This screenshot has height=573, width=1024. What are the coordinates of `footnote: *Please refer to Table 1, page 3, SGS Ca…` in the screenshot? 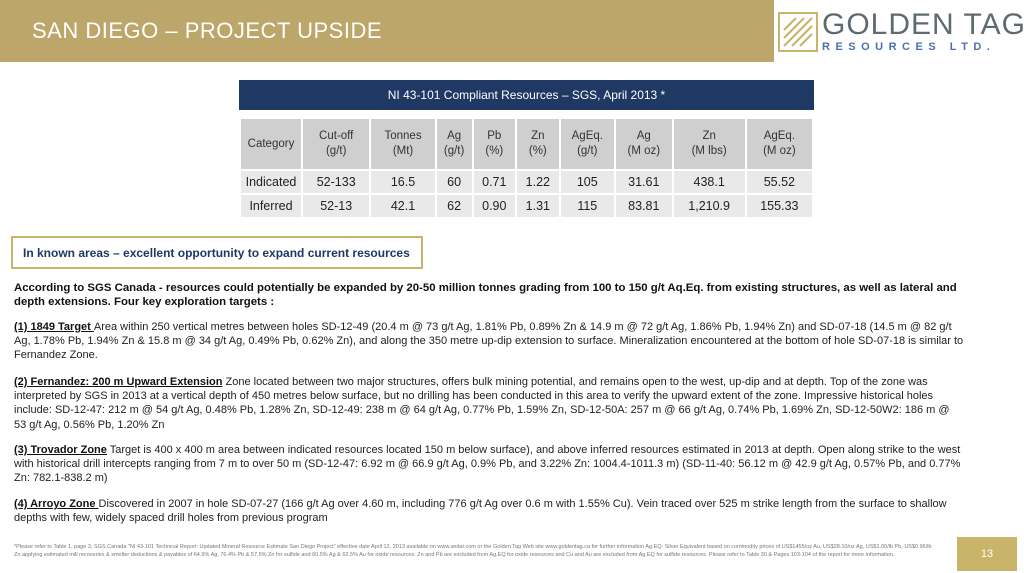 It's located at (473, 551).